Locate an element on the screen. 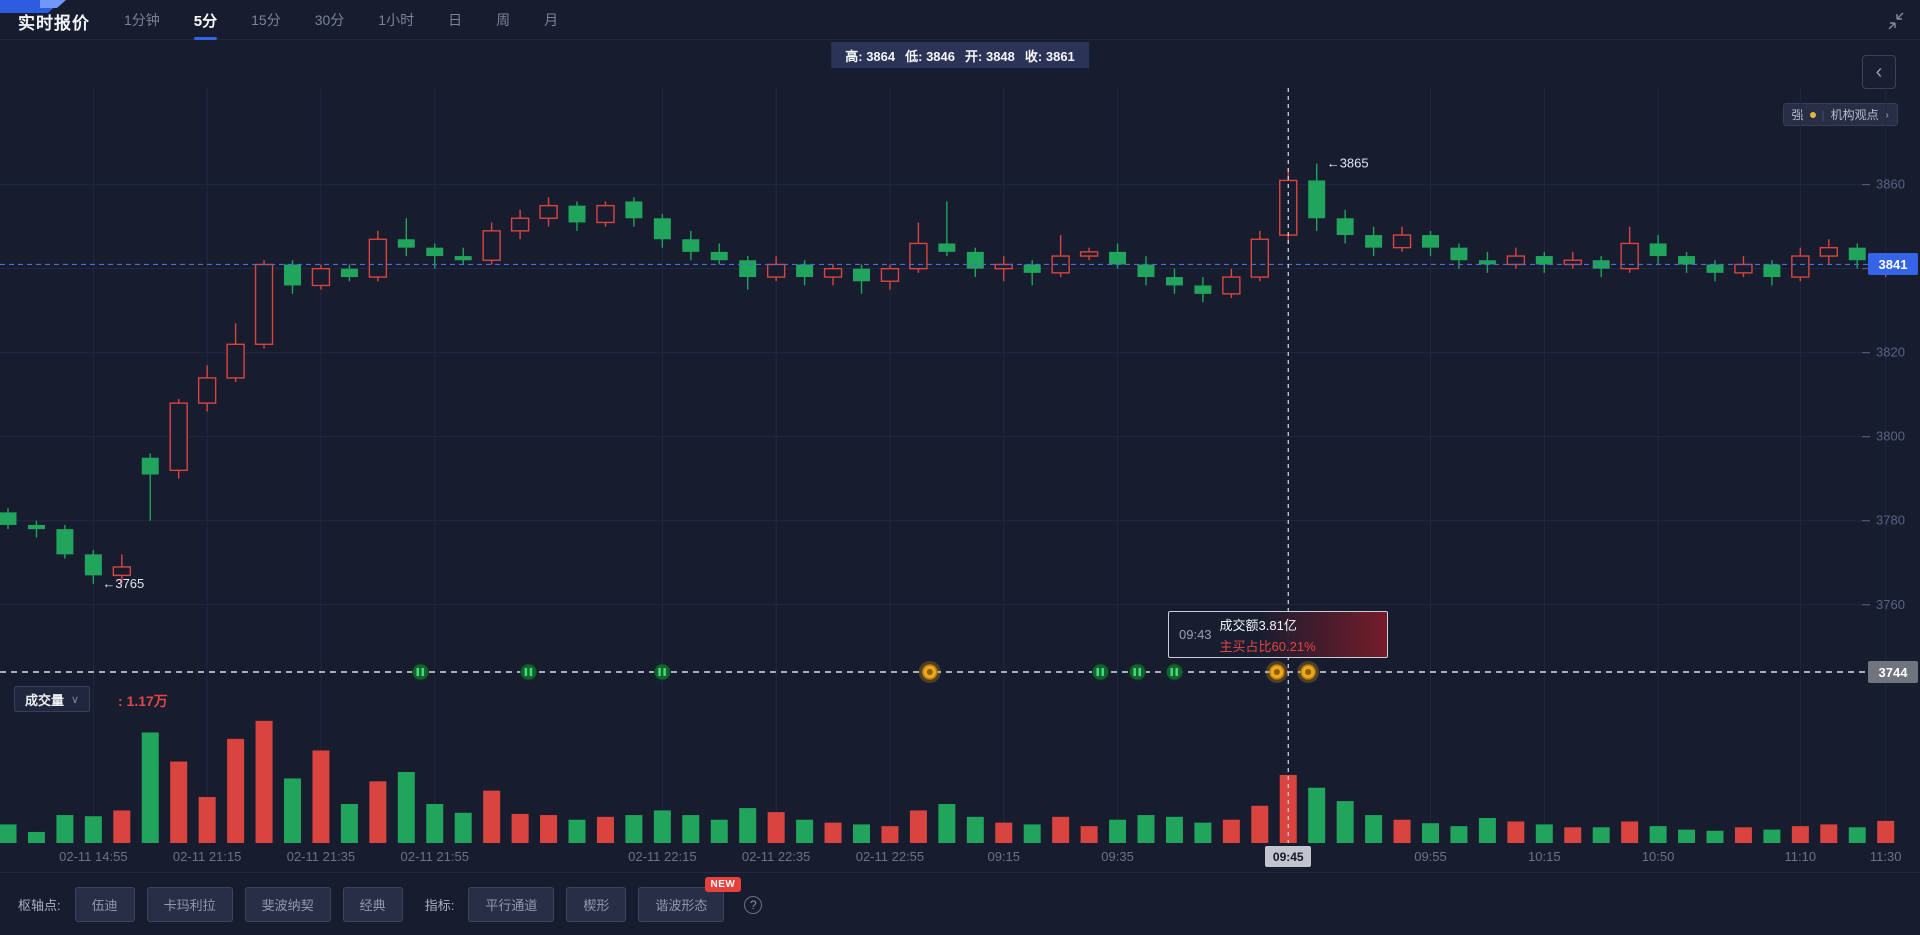 Image resolution: width=1920 pixels, height=935 pixels. help-icon: ? is located at coordinates (753, 904).